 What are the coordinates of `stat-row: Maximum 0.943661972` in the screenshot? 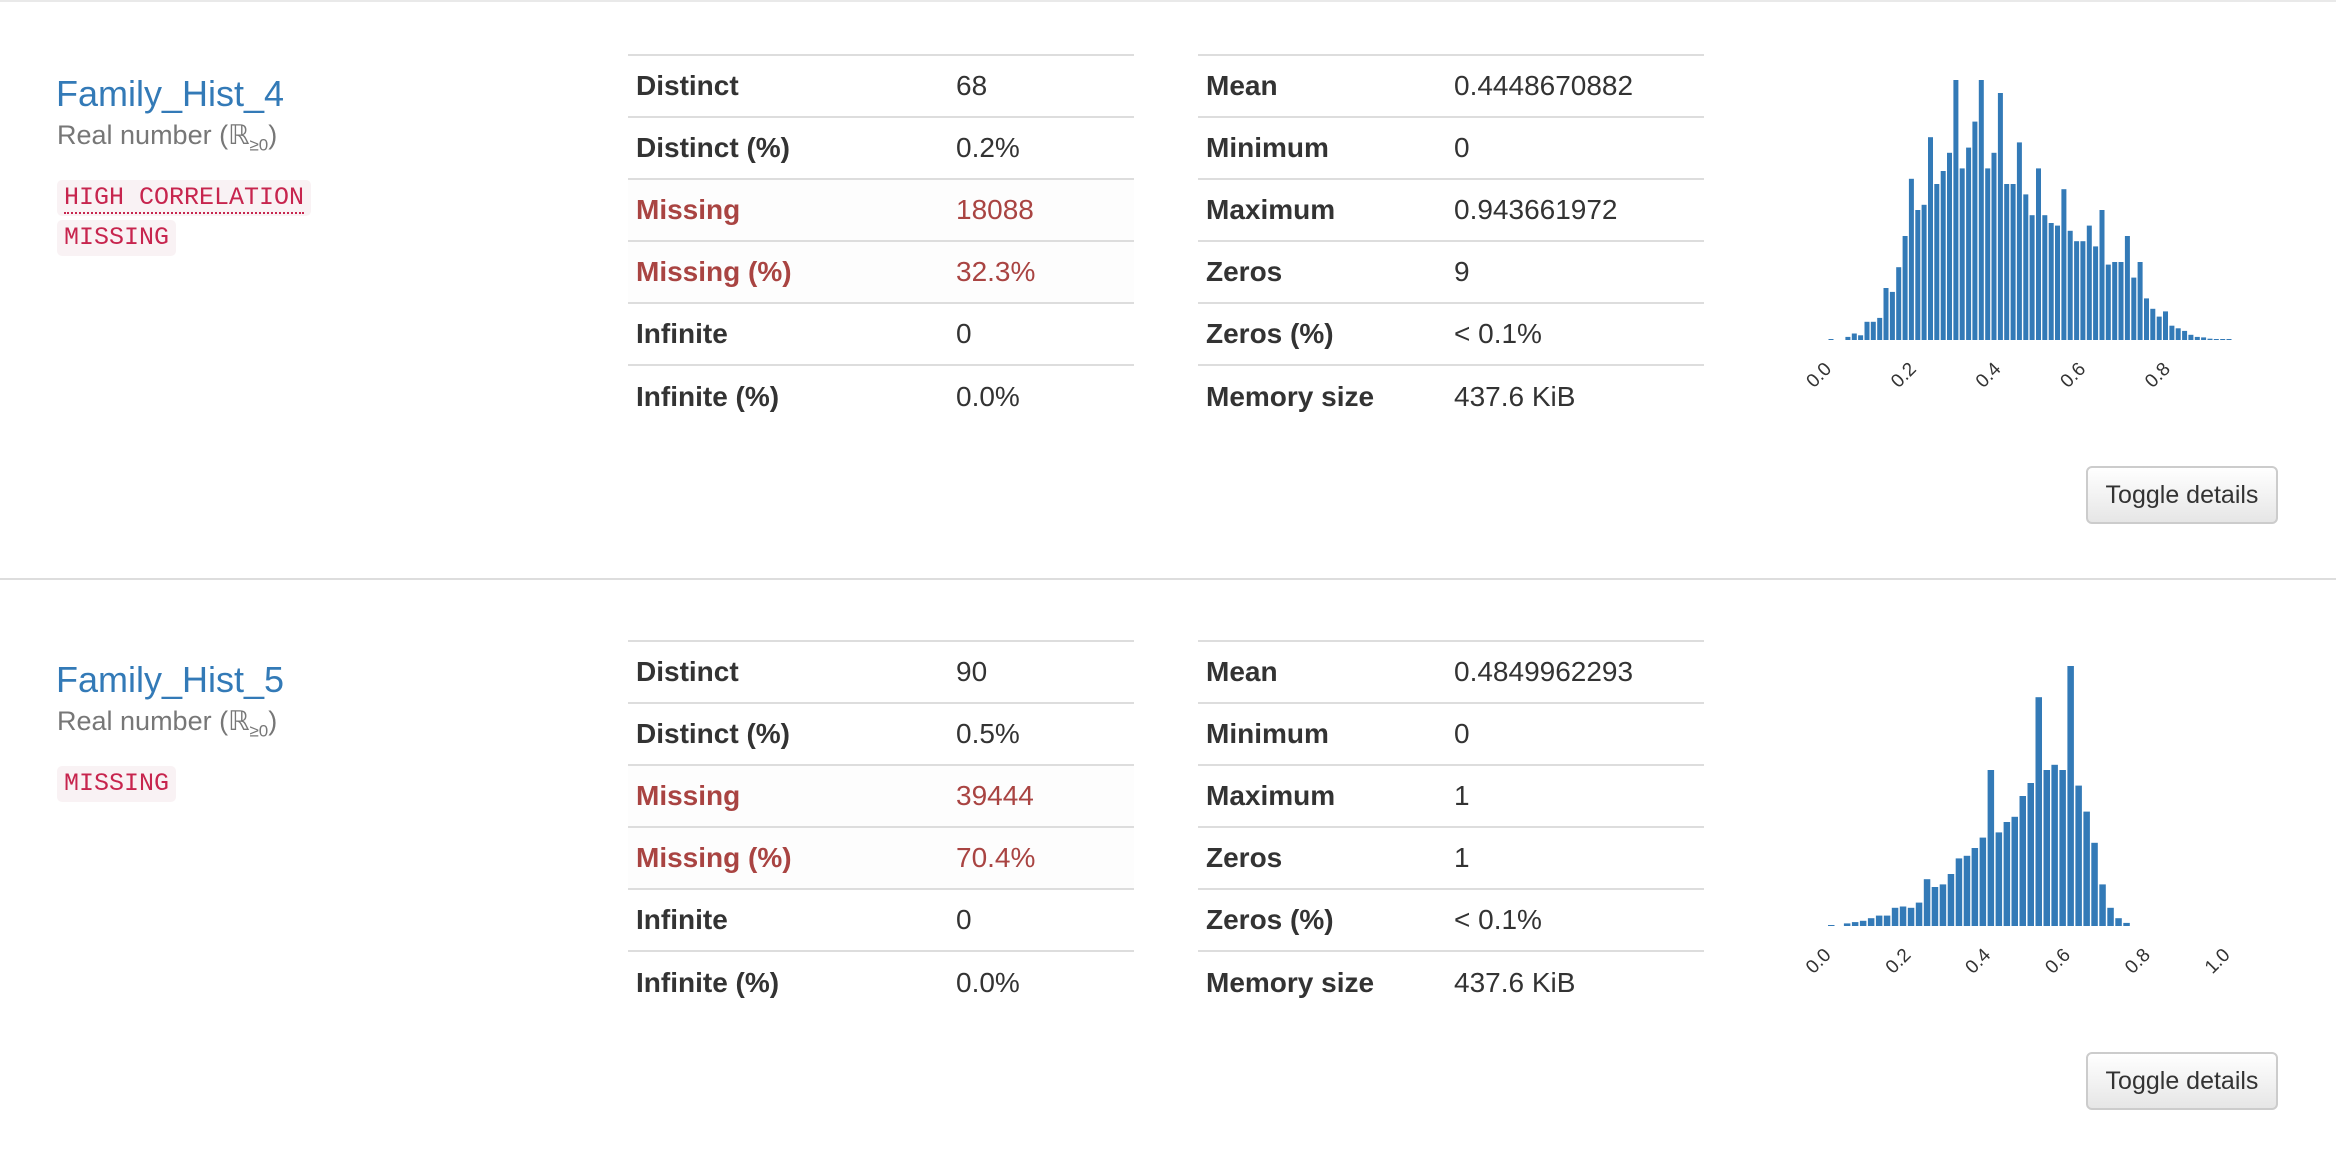 It's located at (1451, 209).